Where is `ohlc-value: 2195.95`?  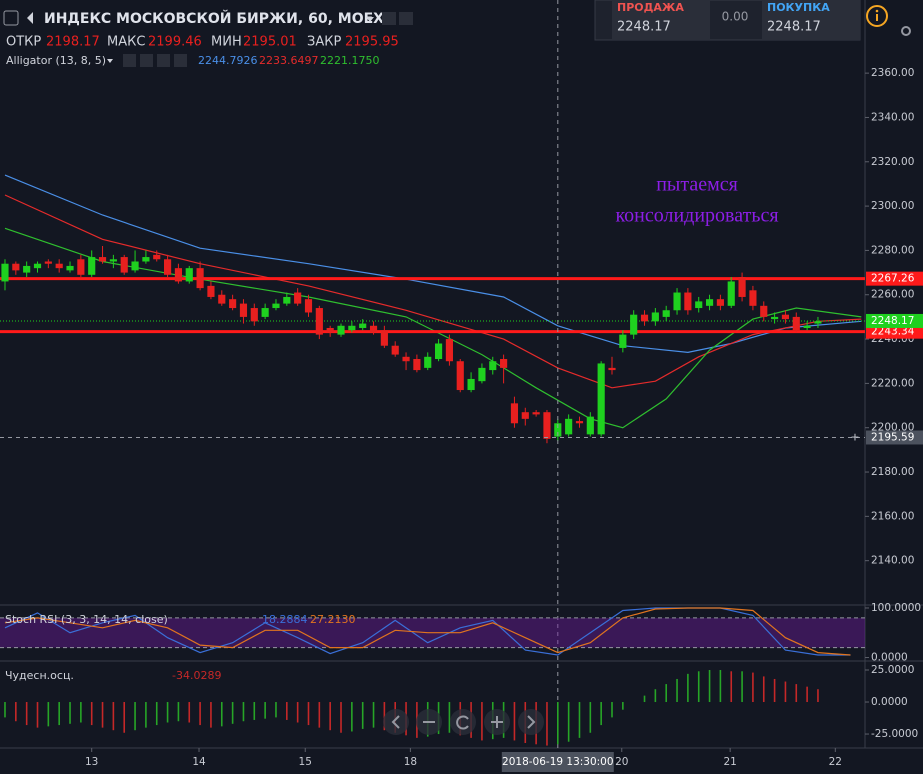 ohlc-value: 2195.95 is located at coordinates (372, 42).